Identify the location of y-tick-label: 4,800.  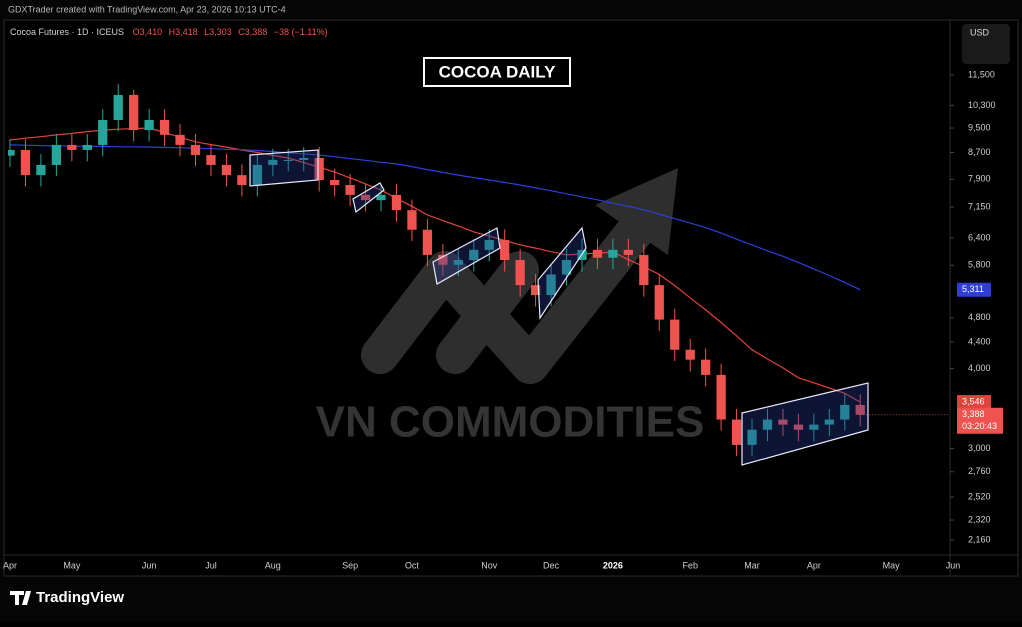
(979, 317).